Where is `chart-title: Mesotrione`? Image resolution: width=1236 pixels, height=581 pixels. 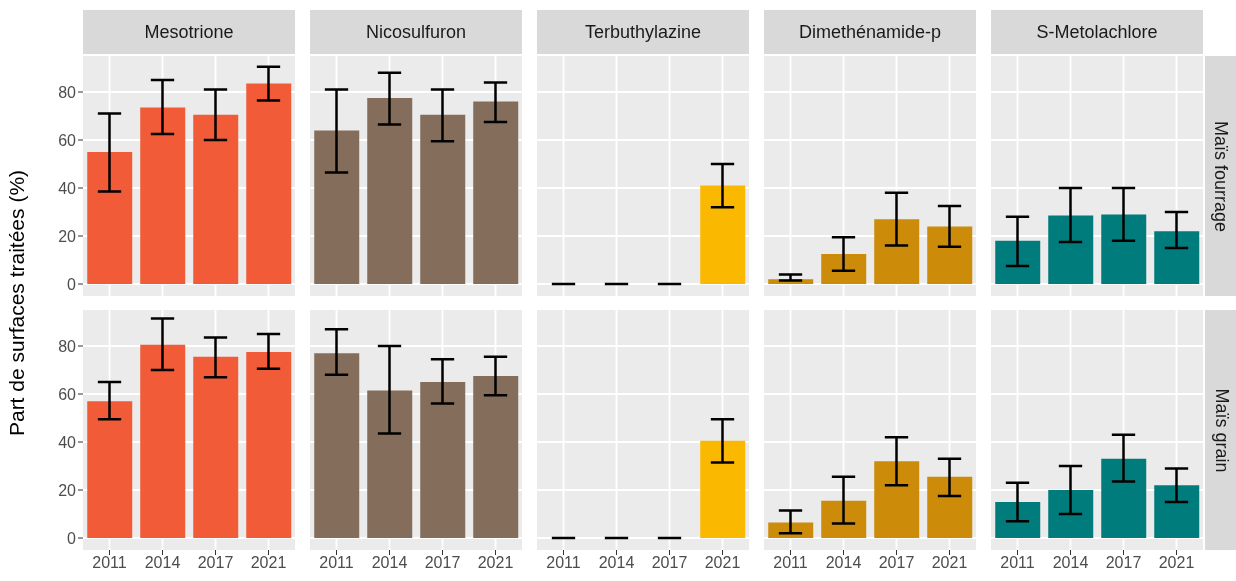 chart-title: Mesotrione is located at coordinates (189, 32).